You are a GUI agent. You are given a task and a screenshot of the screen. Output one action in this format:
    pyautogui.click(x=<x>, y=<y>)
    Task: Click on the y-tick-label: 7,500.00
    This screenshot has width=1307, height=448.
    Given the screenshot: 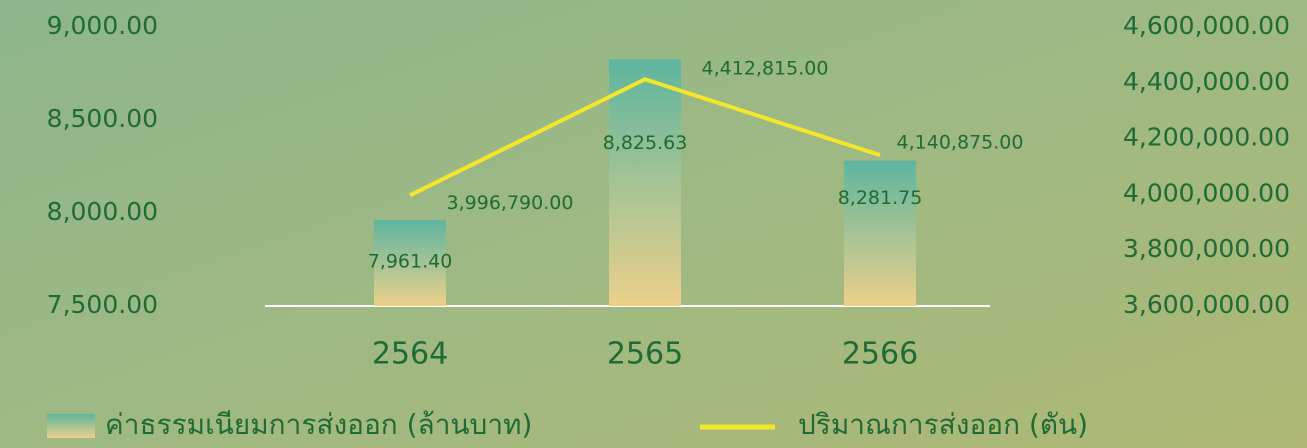 What is the action you would take?
    pyautogui.click(x=102, y=304)
    